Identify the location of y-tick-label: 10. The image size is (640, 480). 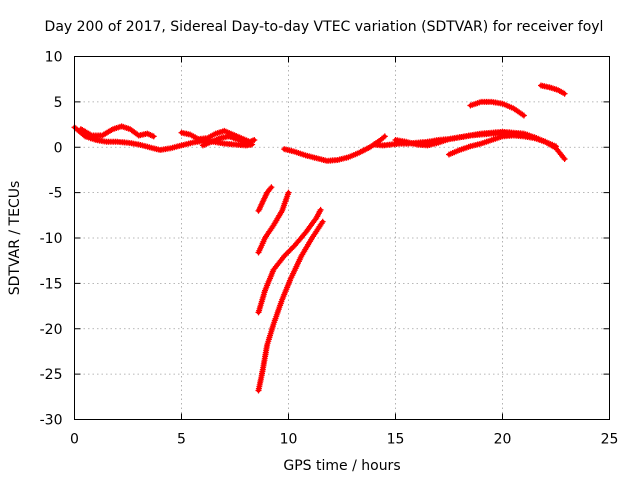
(54, 58).